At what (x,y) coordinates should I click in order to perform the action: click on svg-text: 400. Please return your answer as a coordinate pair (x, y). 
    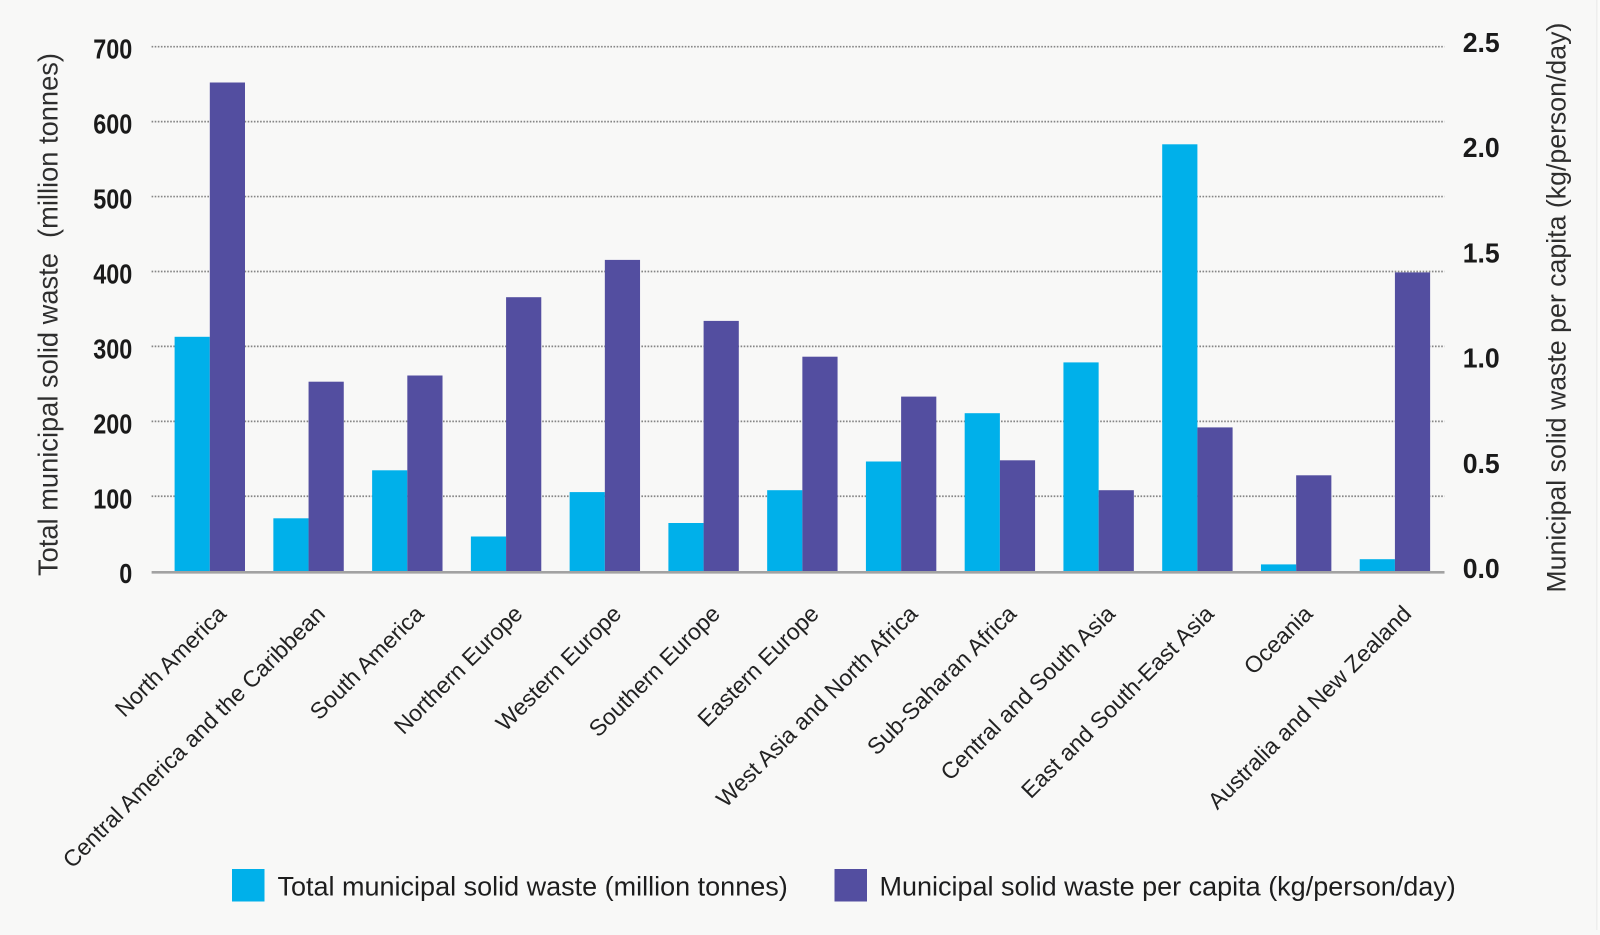
    Looking at the image, I should click on (112, 273).